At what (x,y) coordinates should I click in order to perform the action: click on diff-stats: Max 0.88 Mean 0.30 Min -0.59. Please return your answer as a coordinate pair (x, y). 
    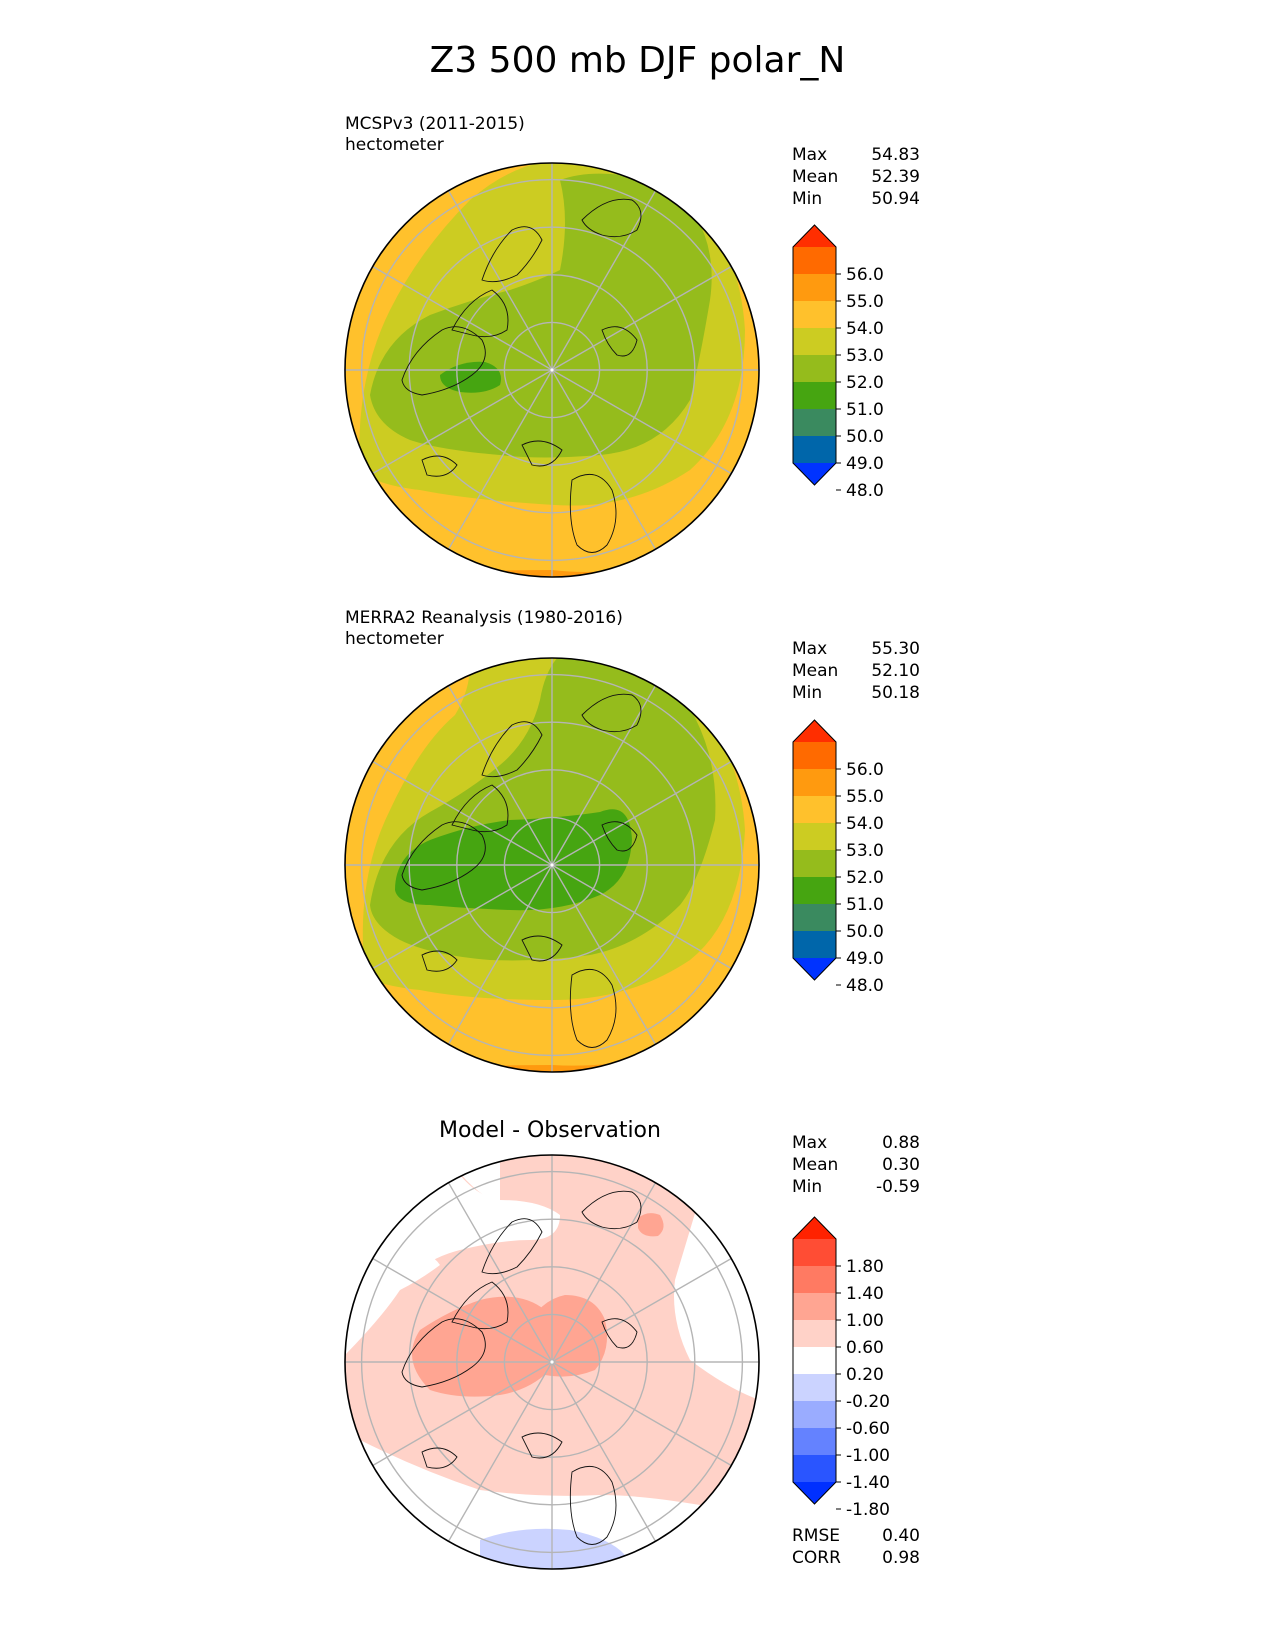
    Looking at the image, I should click on (856, 1165).